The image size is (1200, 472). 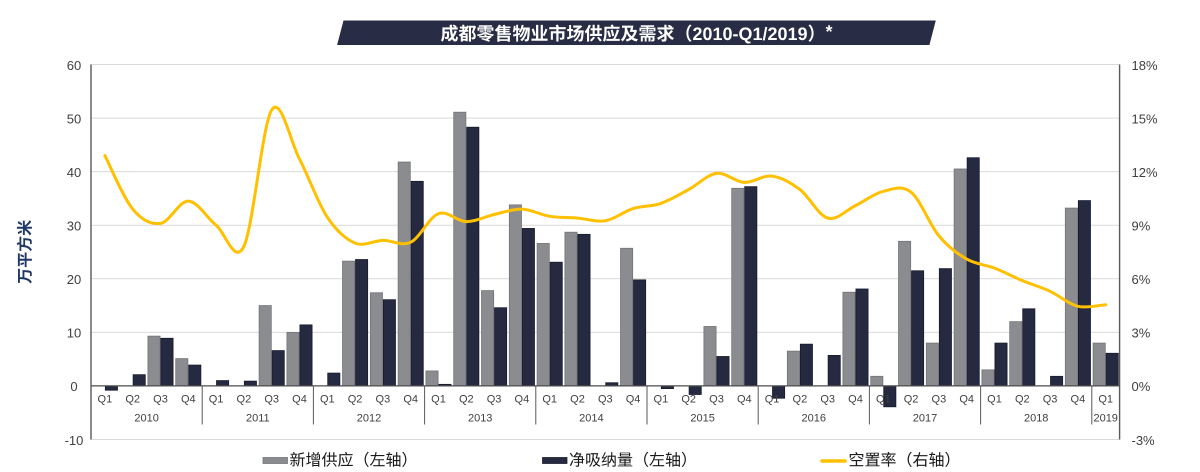 What do you see at coordinates (74, 65) in the screenshot?
I see `svg-text: 60` at bounding box center [74, 65].